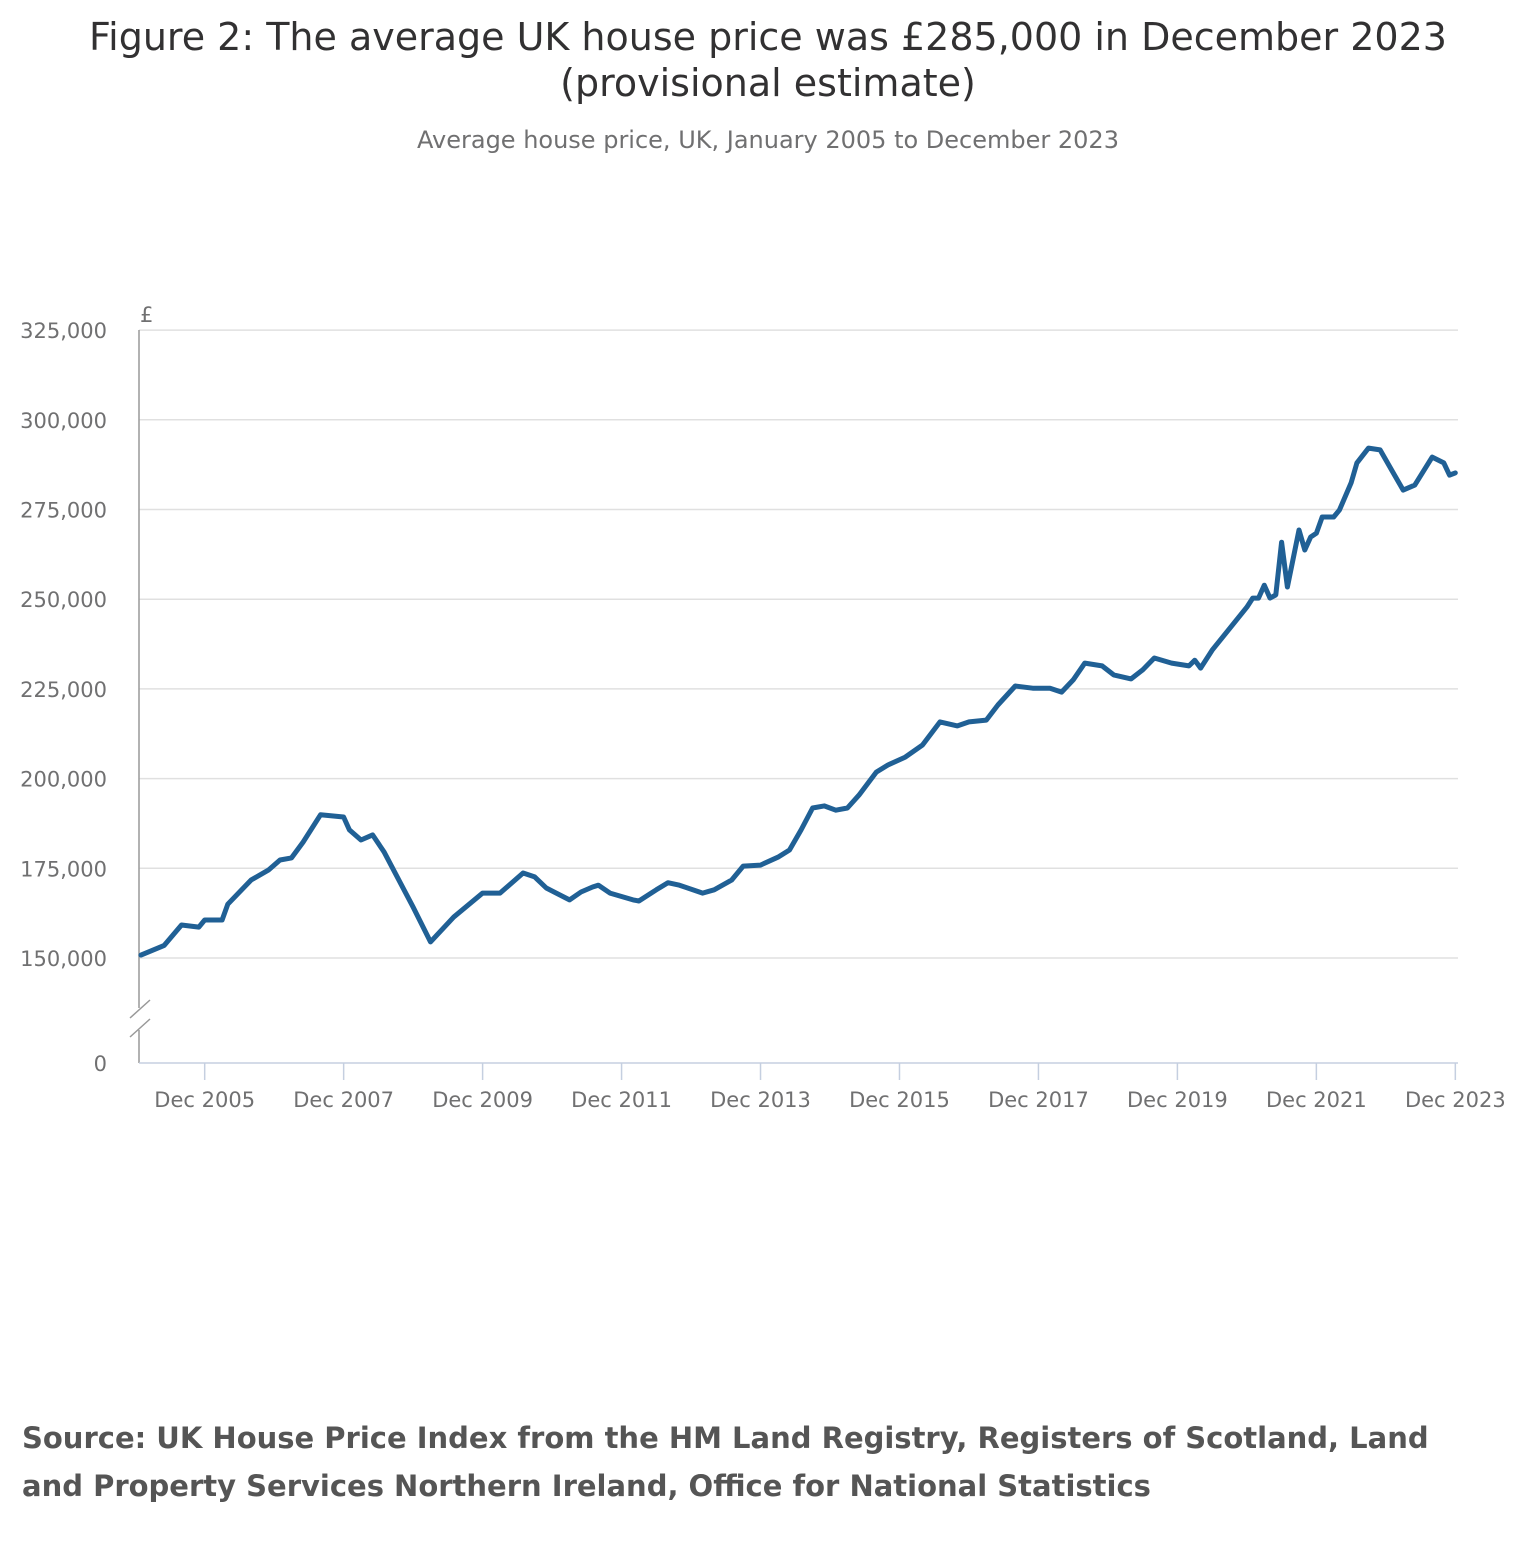 The width and height of the screenshot is (1536, 1551). I want to click on x-tick-label: Dec 2013, so click(760, 1100).